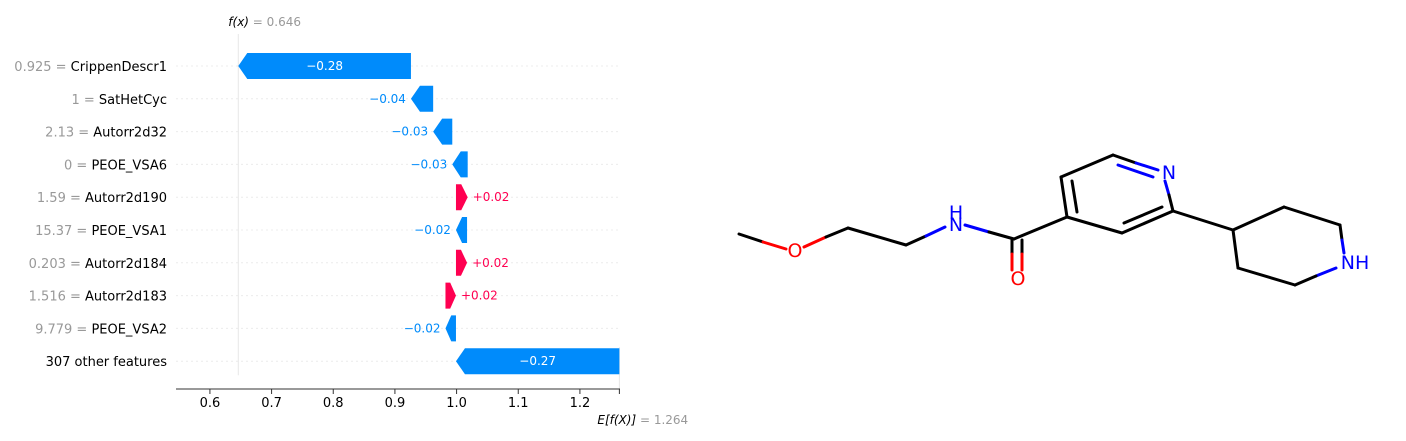 This screenshot has height=441, width=1406. Describe the element at coordinates (126, 297) in the screenshot. I see `feature-name: Autorr2d183` at that location.